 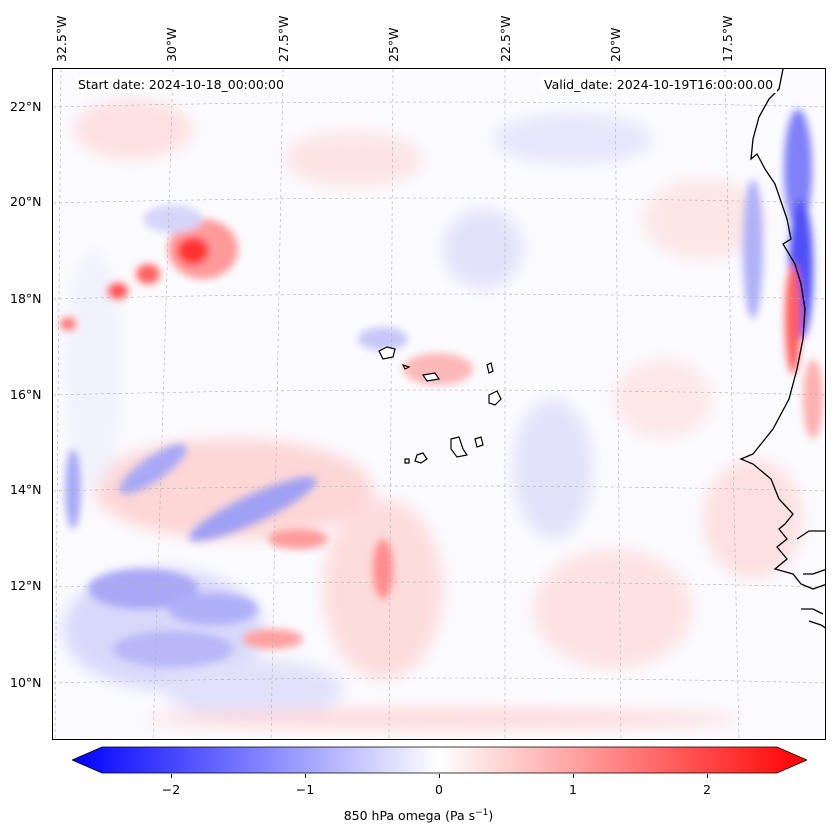 I want to click on lat-label-20n: 20°N, so click(x=26, y=201).